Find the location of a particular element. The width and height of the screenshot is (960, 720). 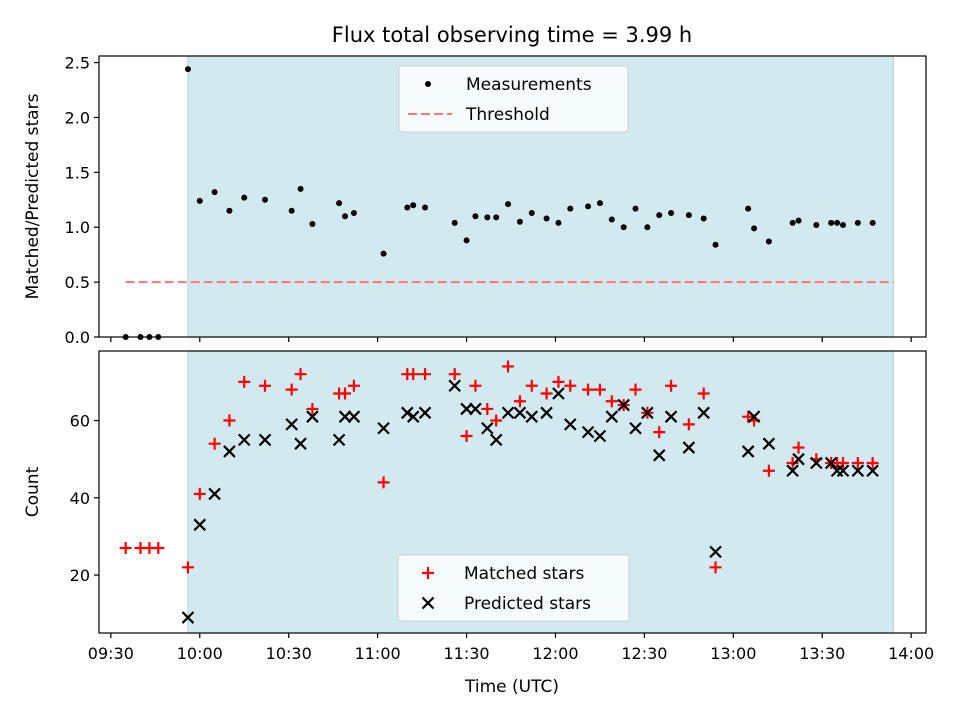

legend-top: Measurements Threshold is located at coordinates (513, 99).